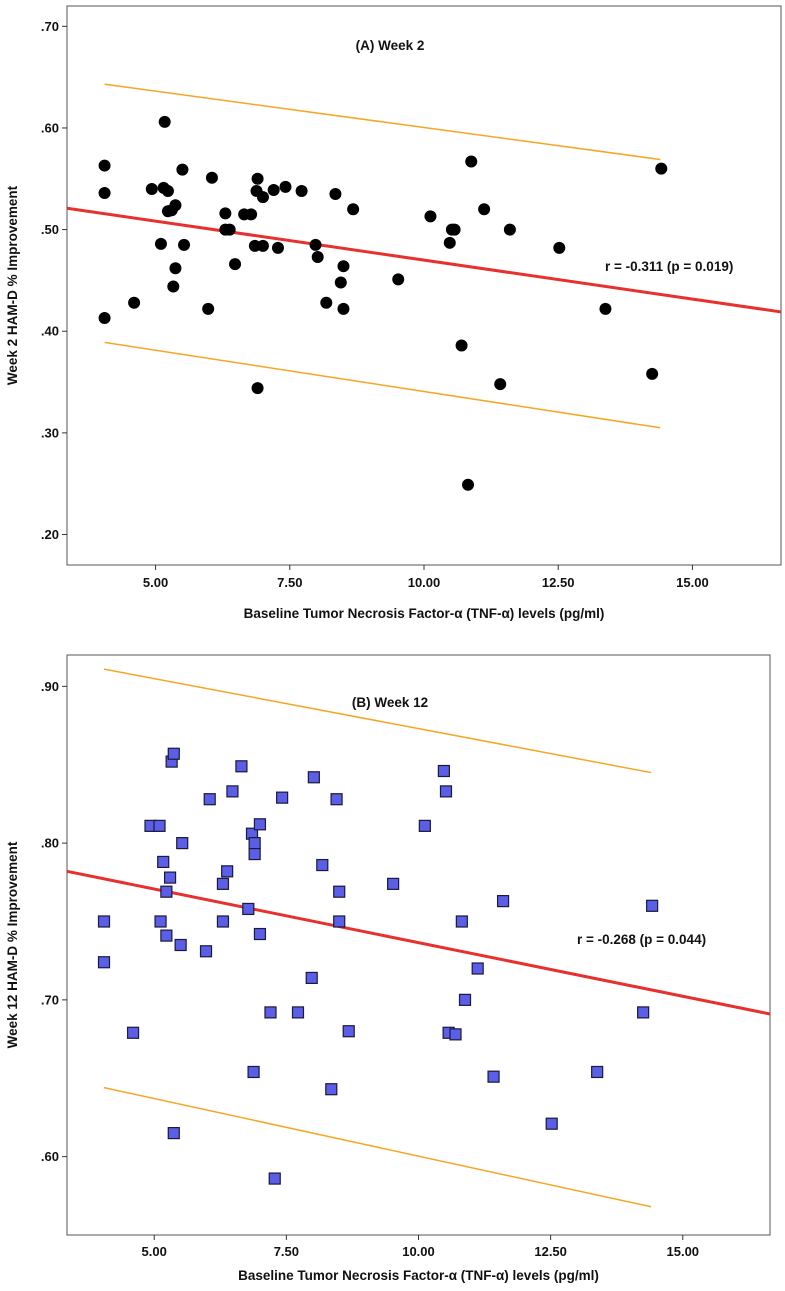  I want to click on correlation-annotation: r = -0.268 (p = 0.044), so click(641, 939).